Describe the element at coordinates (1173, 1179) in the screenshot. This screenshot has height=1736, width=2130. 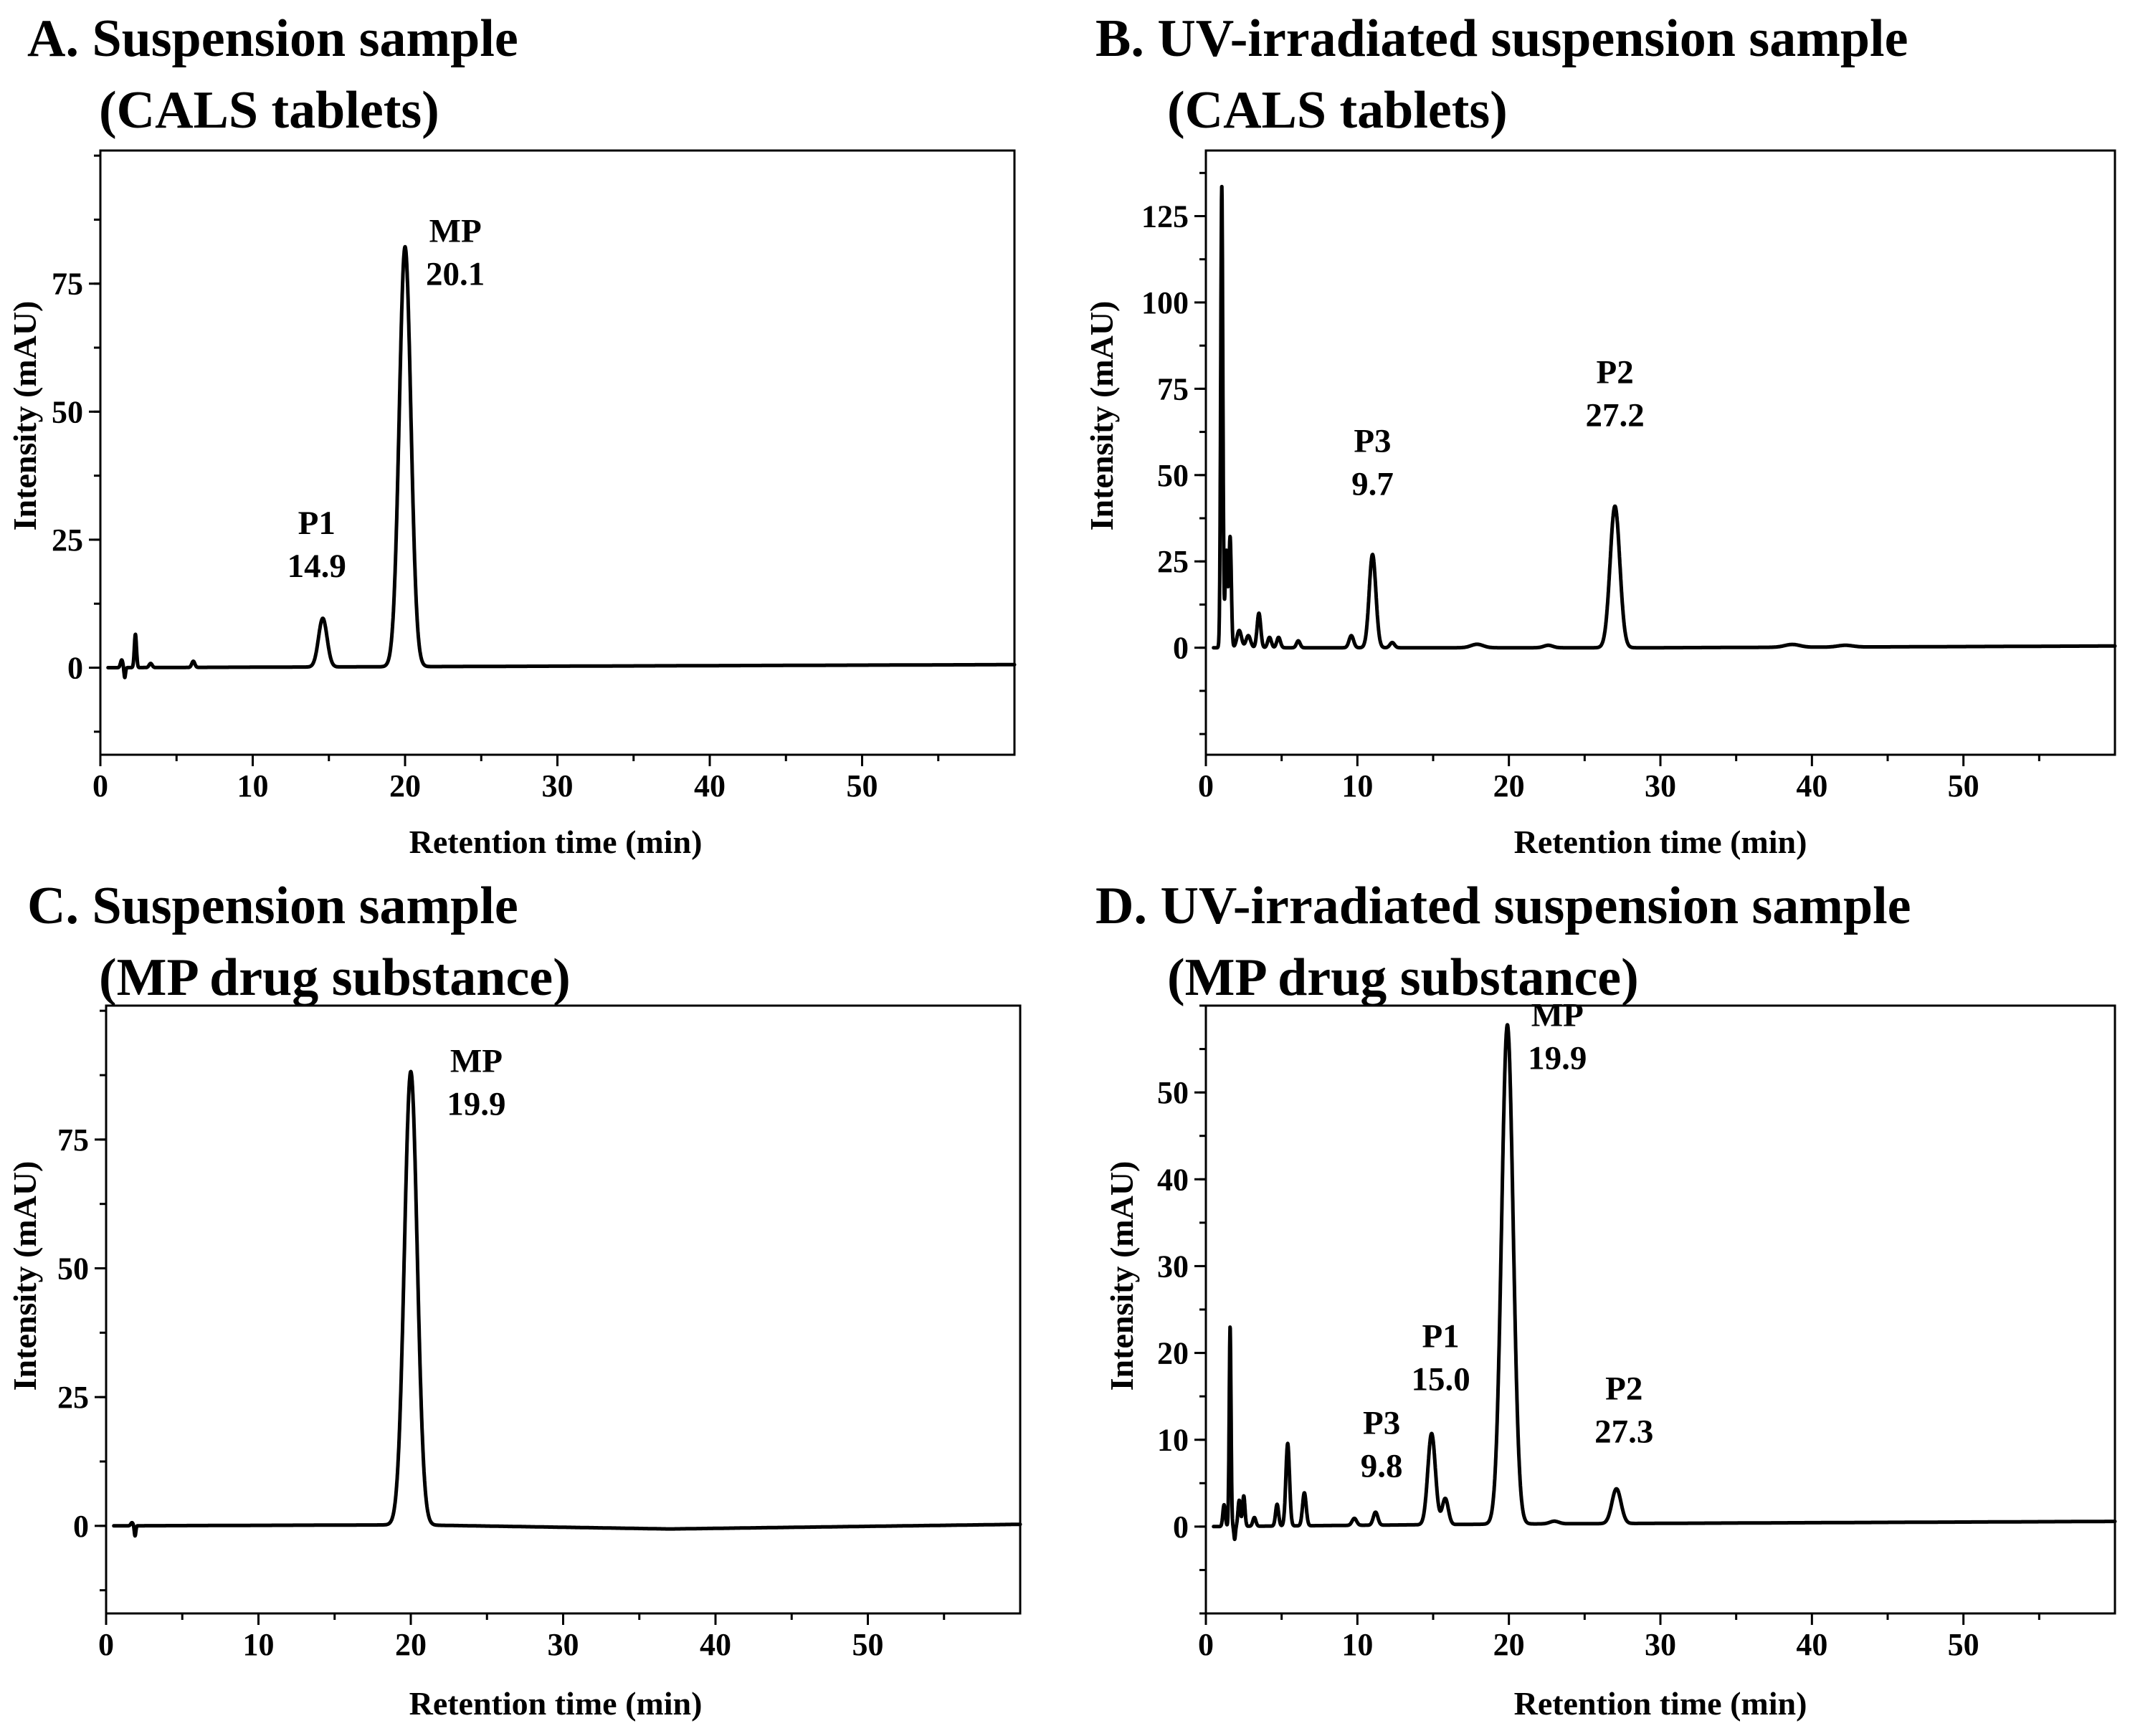
I see `panel-d-y-tick-label: 40` at that location.